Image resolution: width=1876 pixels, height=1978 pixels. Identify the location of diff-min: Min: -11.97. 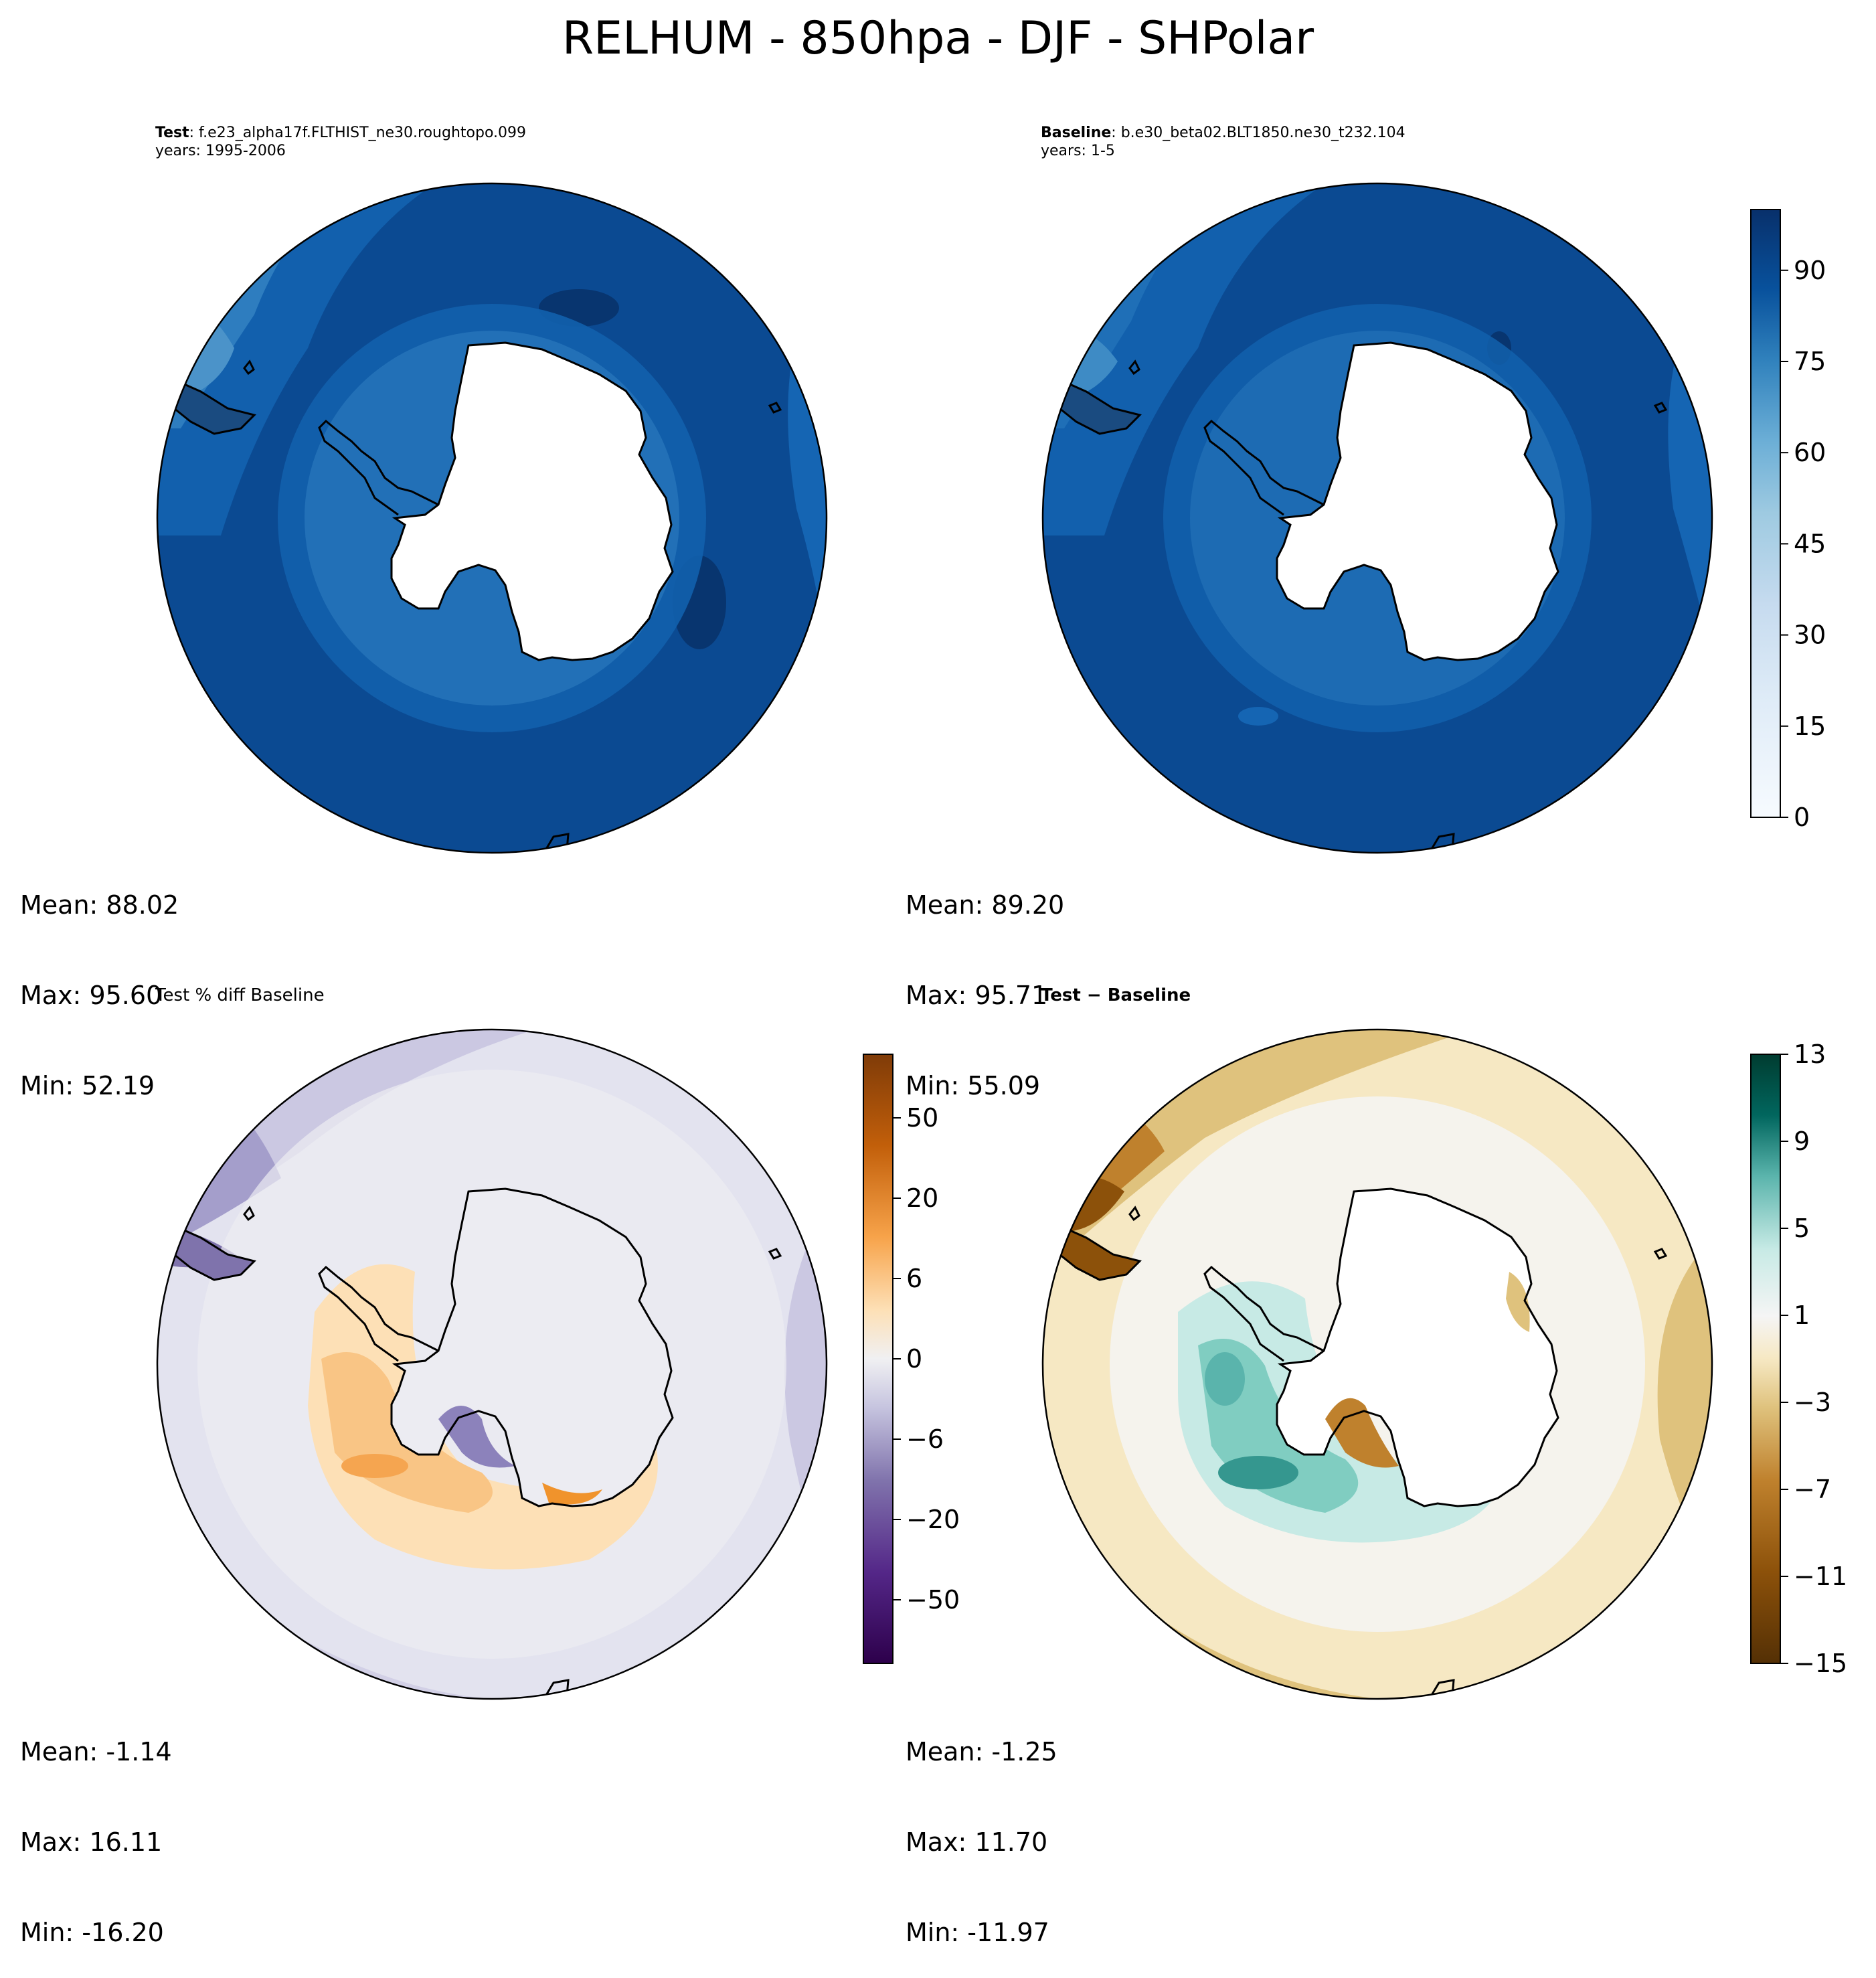
(977, 1932).